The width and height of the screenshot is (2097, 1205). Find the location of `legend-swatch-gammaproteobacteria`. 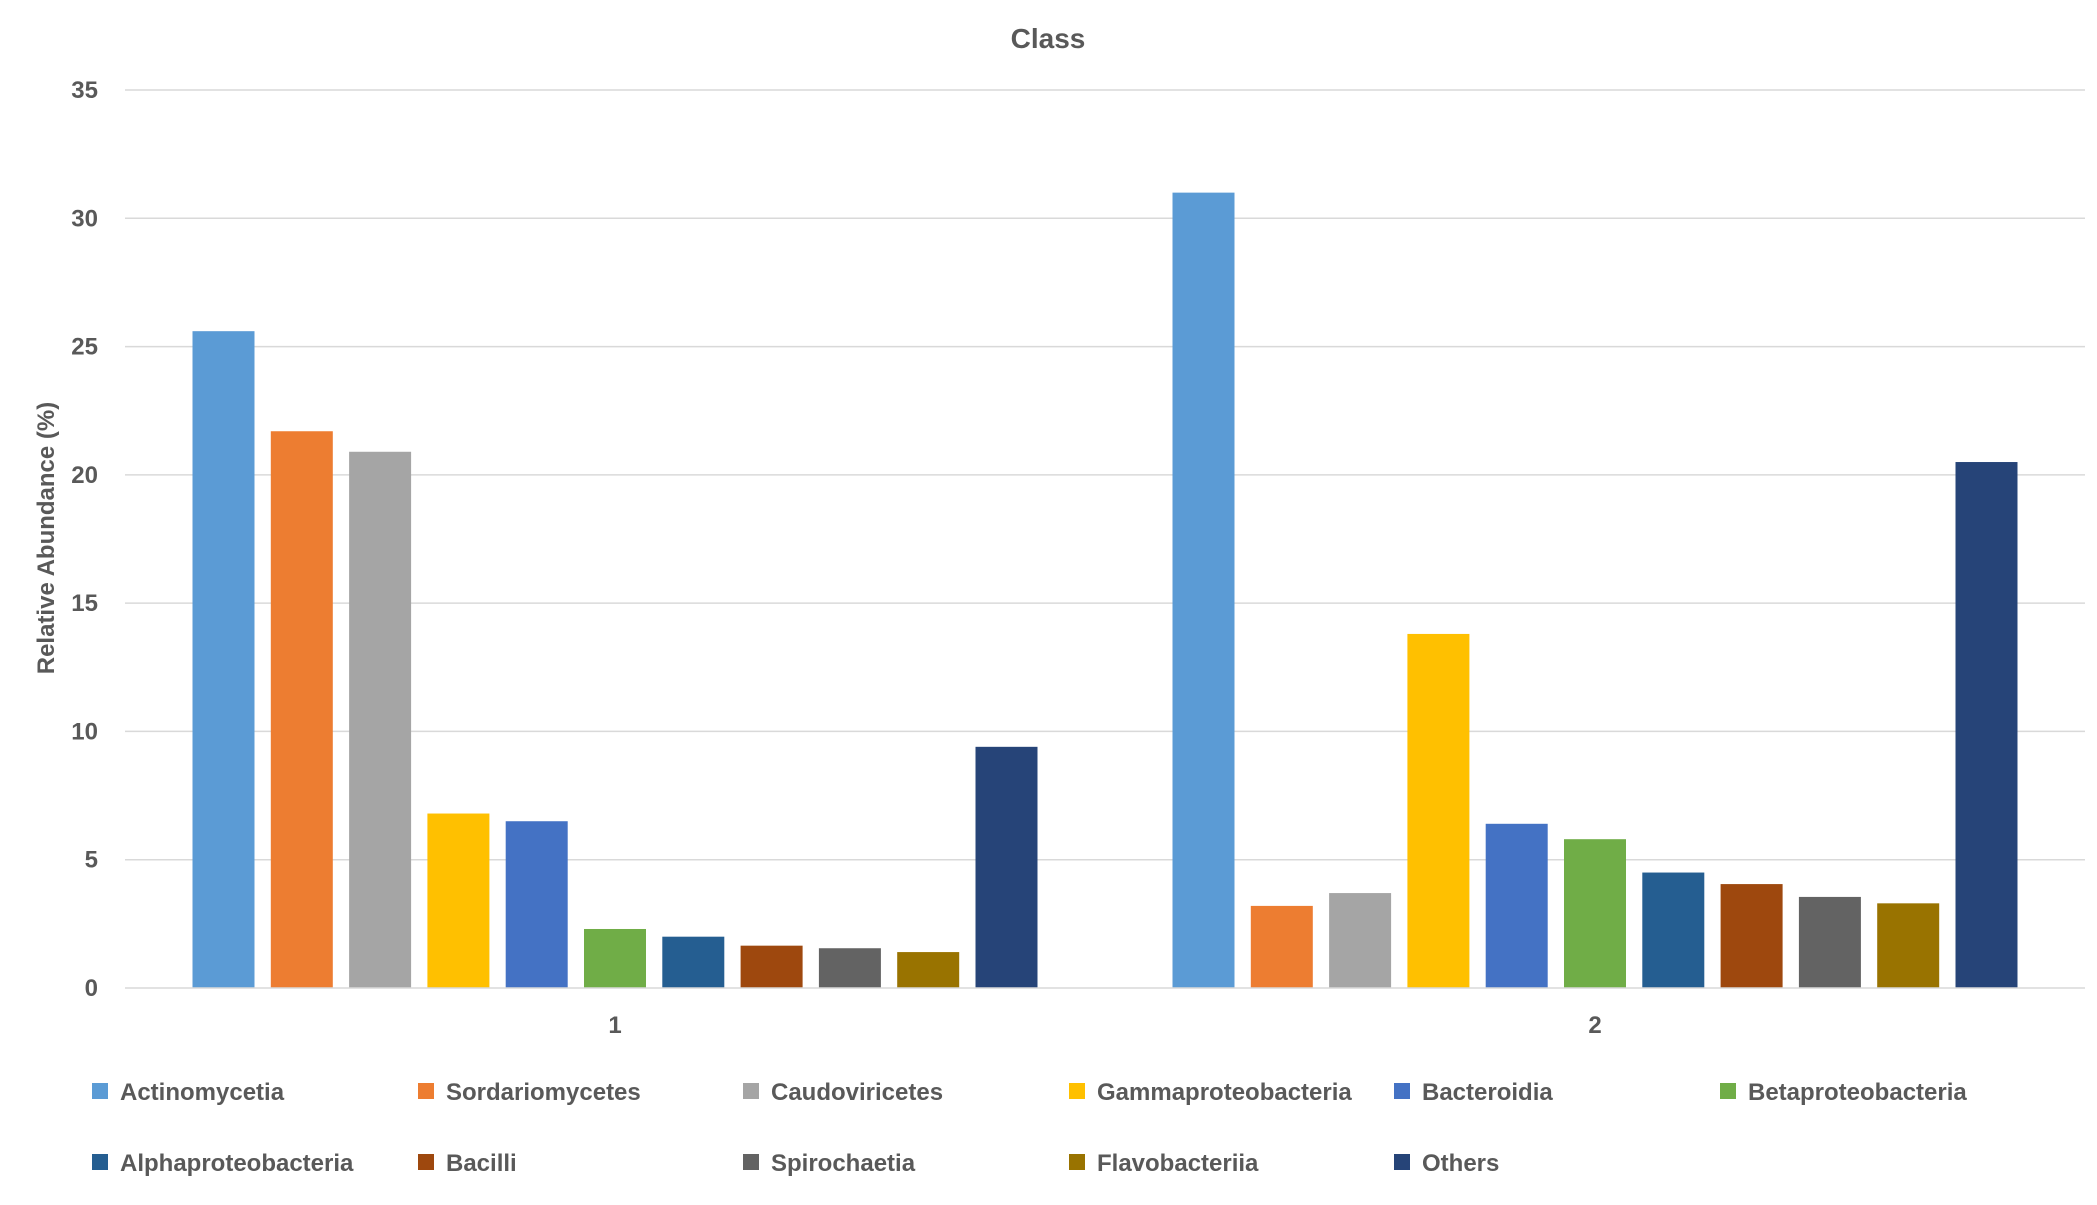

legend-swatch-gammaproteobacteria is located at coordinates (1077, 1091).